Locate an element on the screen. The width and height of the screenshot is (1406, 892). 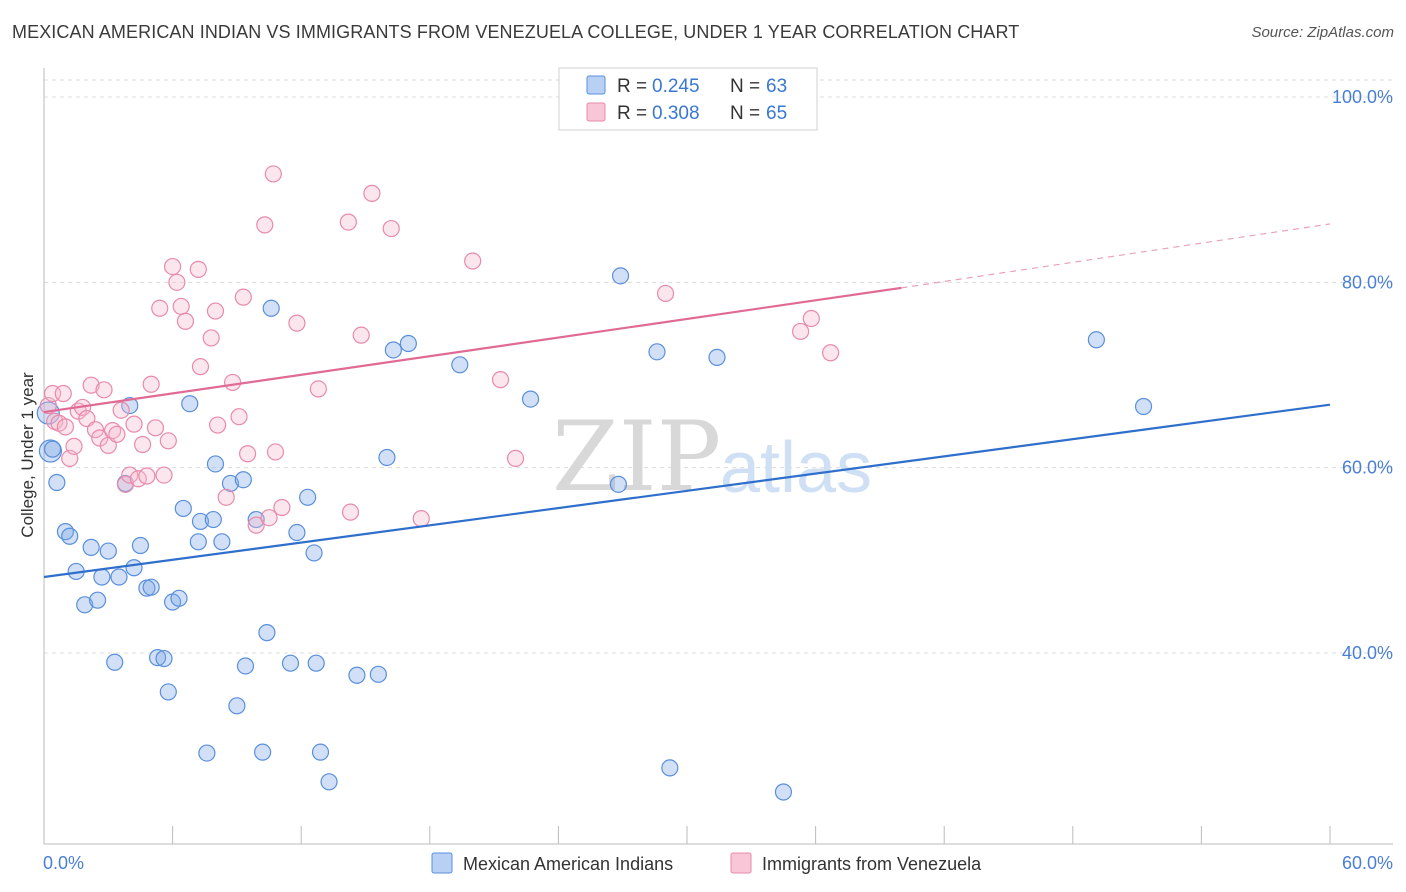
legend-top-n-label-1: N = is located at coordinates (745, 86).